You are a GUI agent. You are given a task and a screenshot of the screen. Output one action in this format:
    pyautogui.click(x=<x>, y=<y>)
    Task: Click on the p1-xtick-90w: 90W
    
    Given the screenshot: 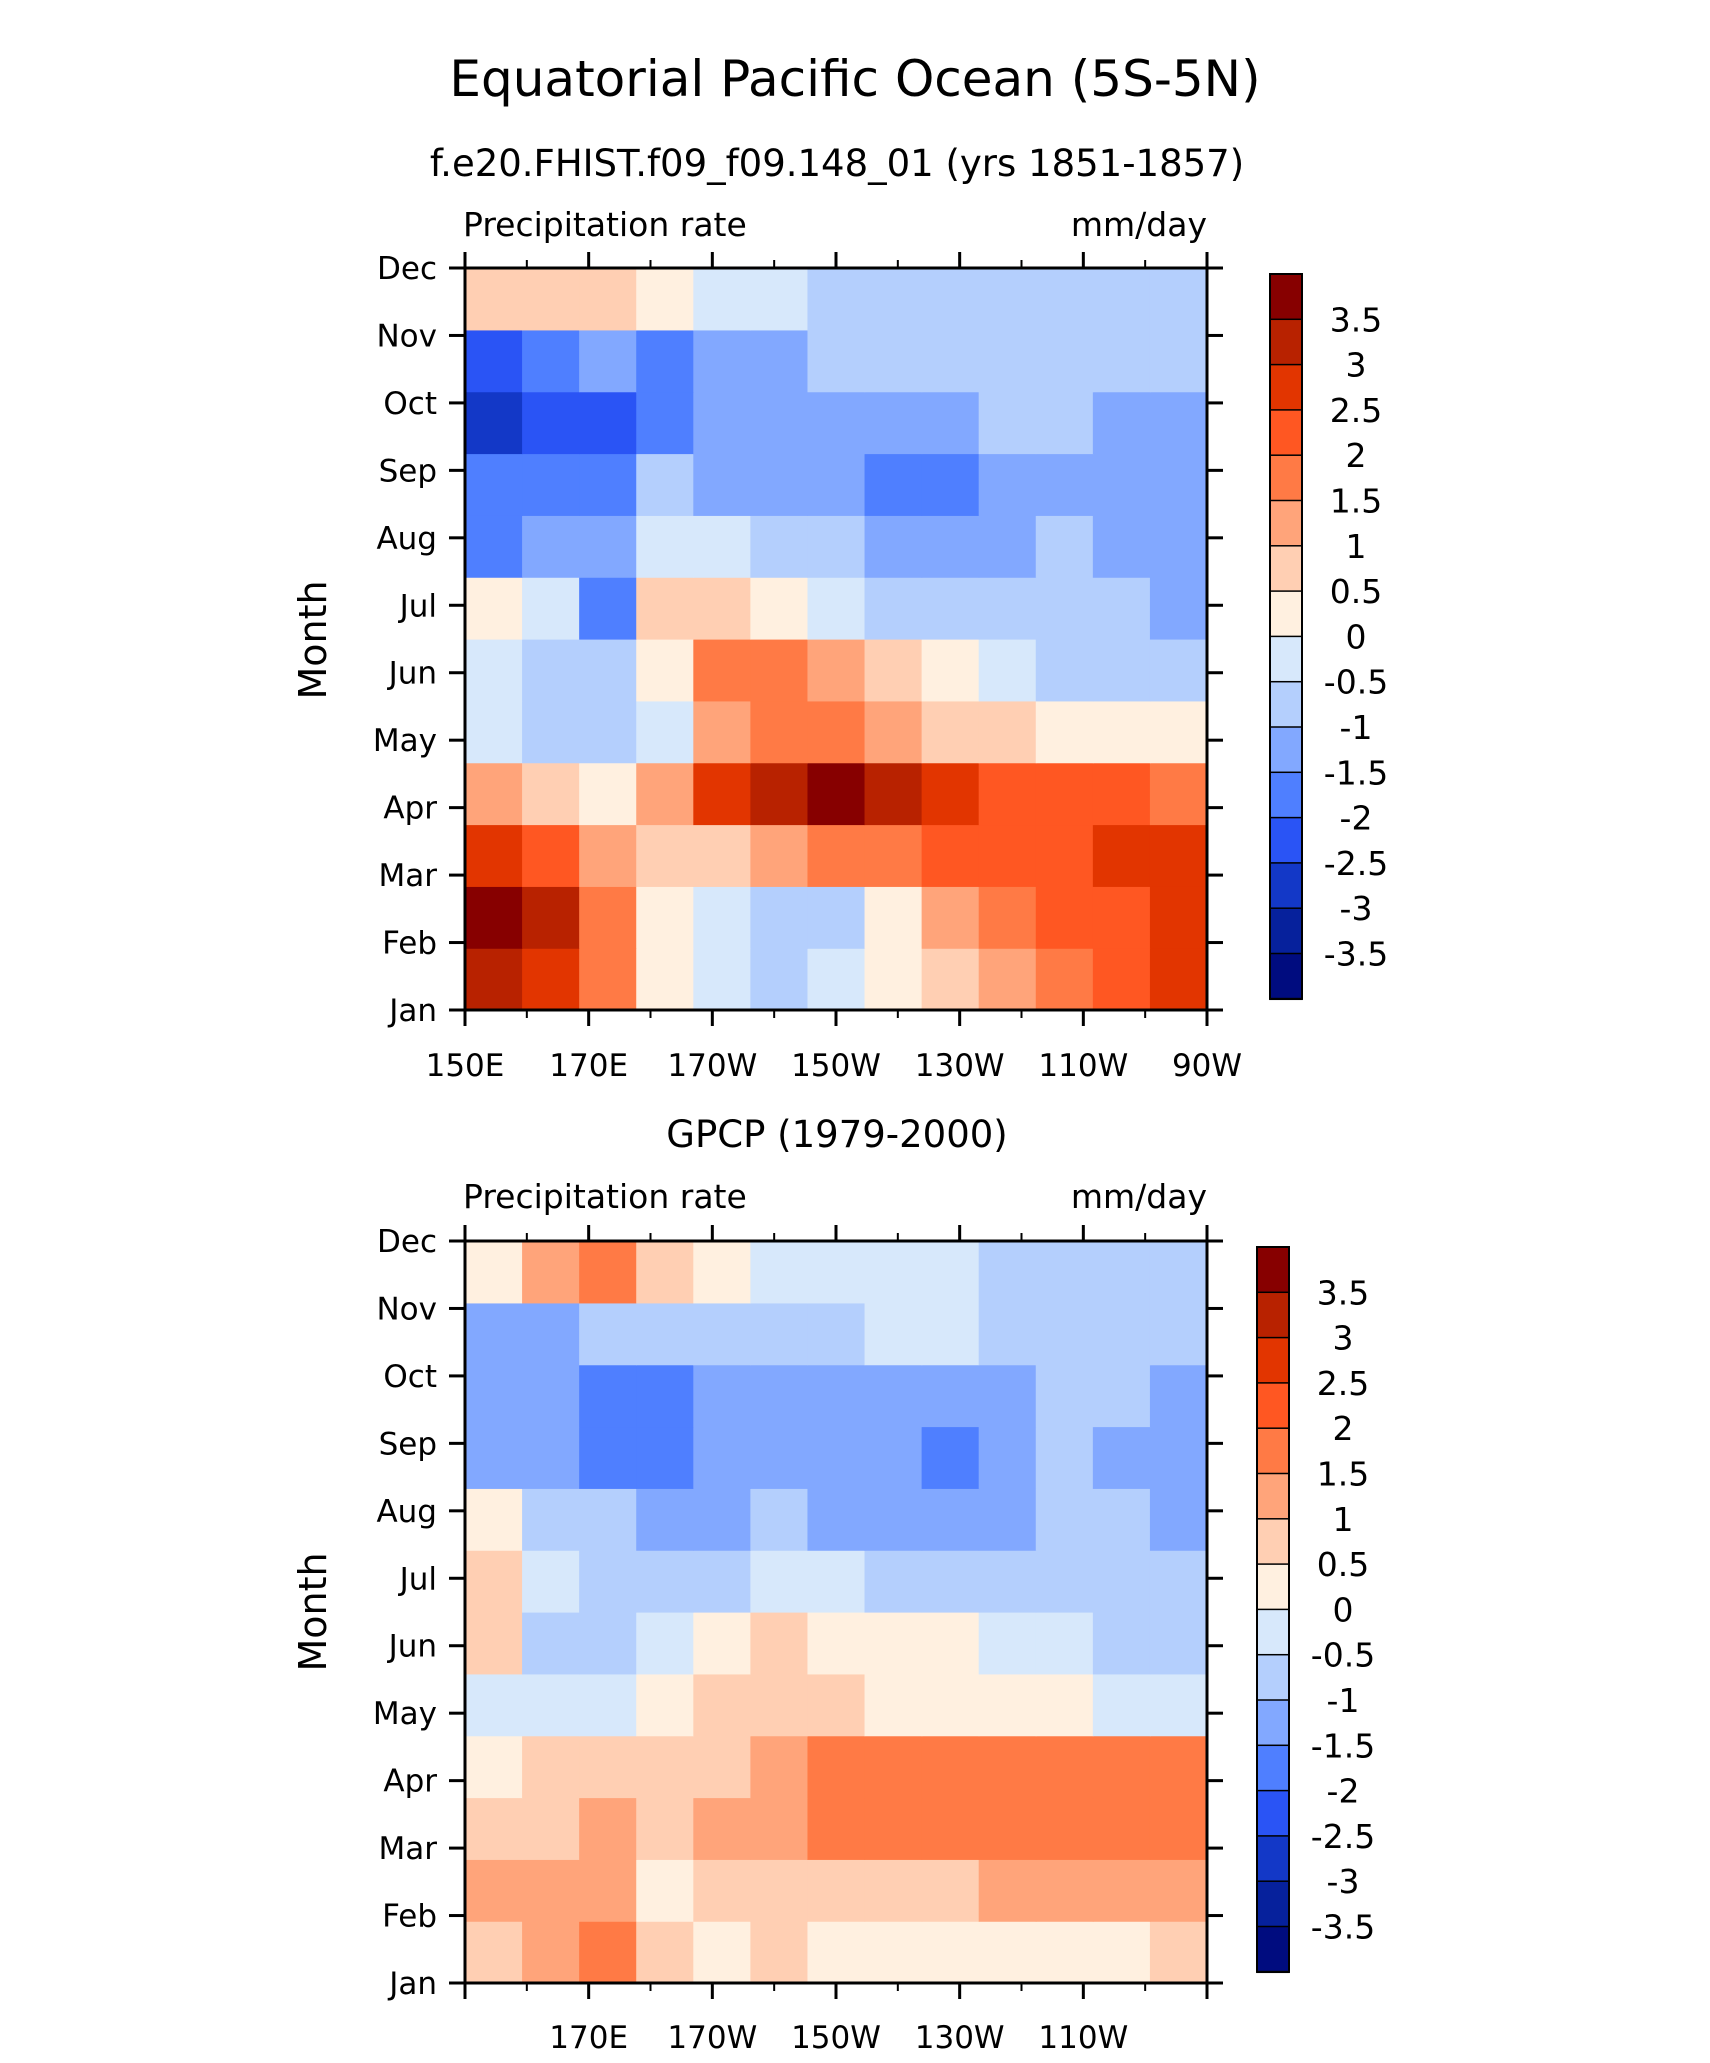 What is the action you would take?
    pyautogui.click(x=1207, y=1066)
    